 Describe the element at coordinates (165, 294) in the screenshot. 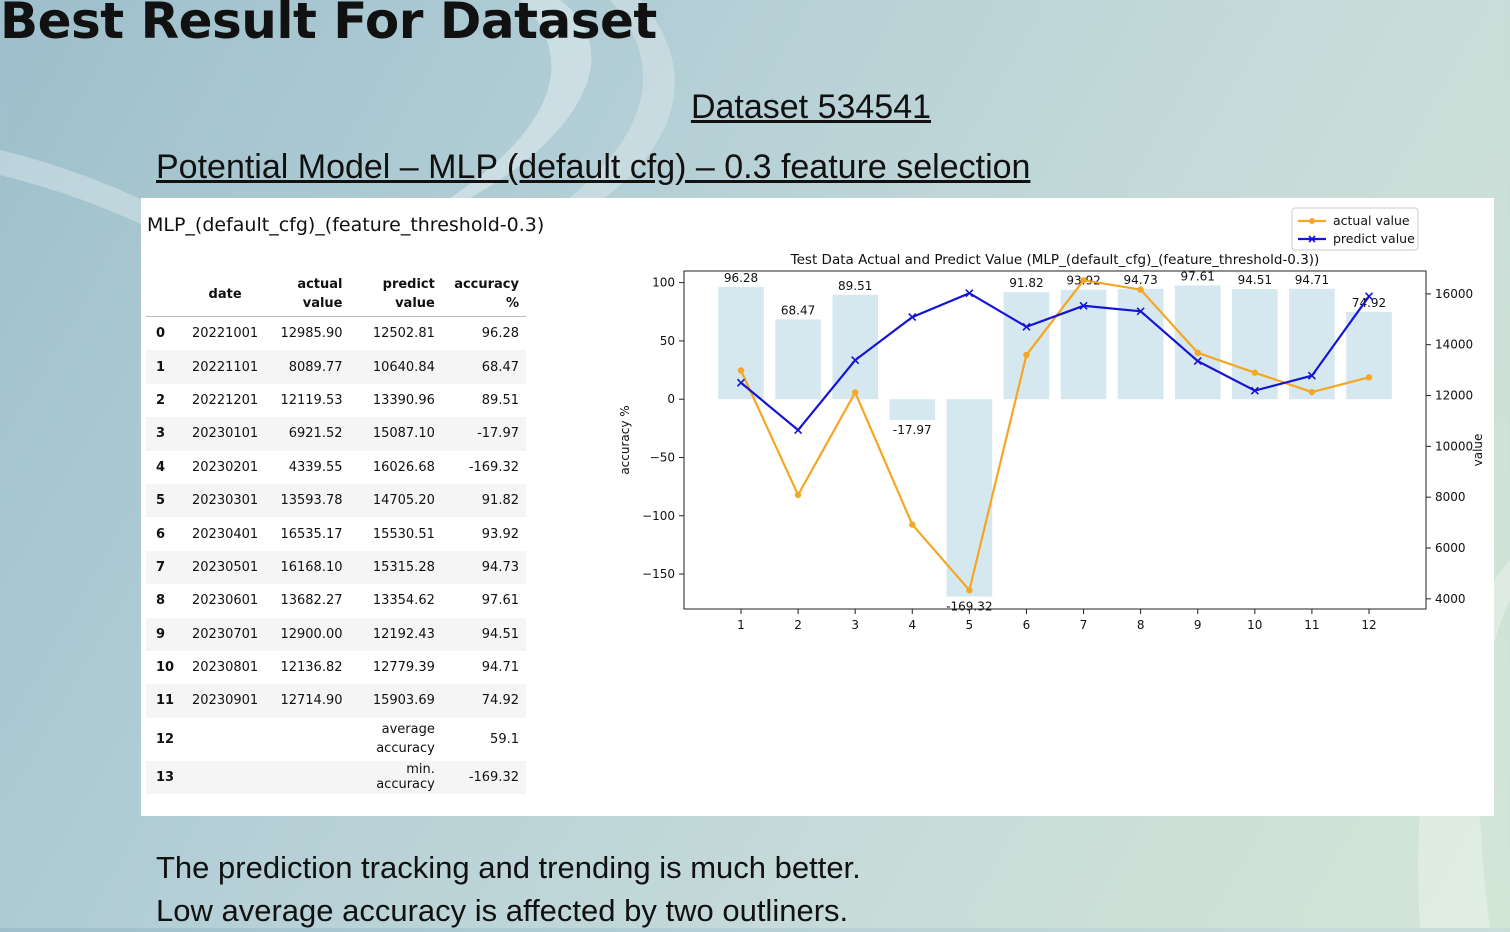

I see `header-index` at that location.